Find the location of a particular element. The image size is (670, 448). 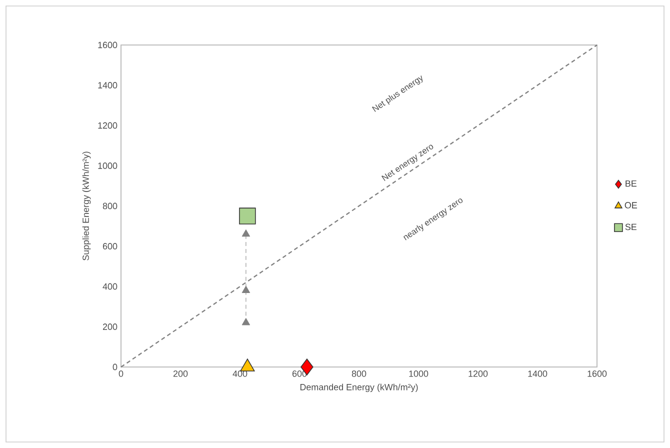

y-tick-label: 1000 is located at coordinates (108, 165).